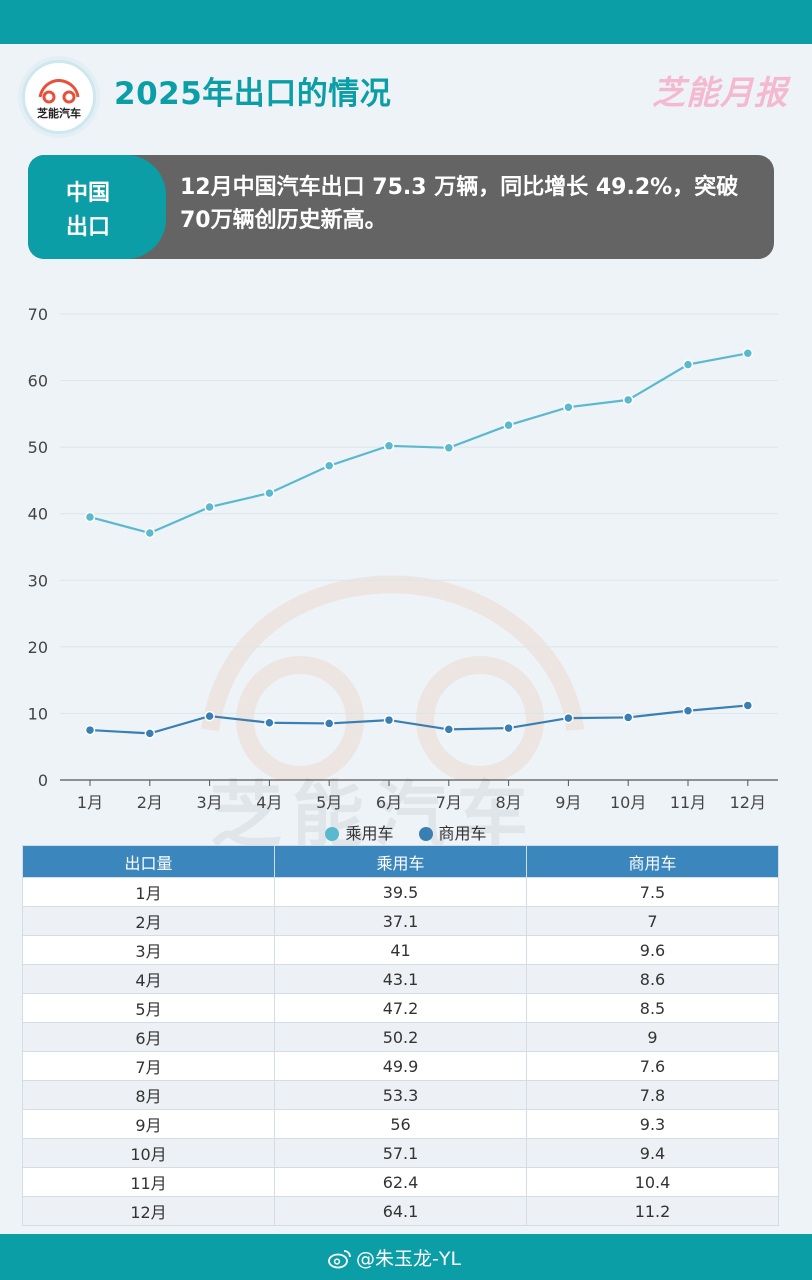 This screenshot has width=812, height=1280. Describe the element at coordinates (418, 719) in the screenshot. I see `series-line-commercial` at that location.